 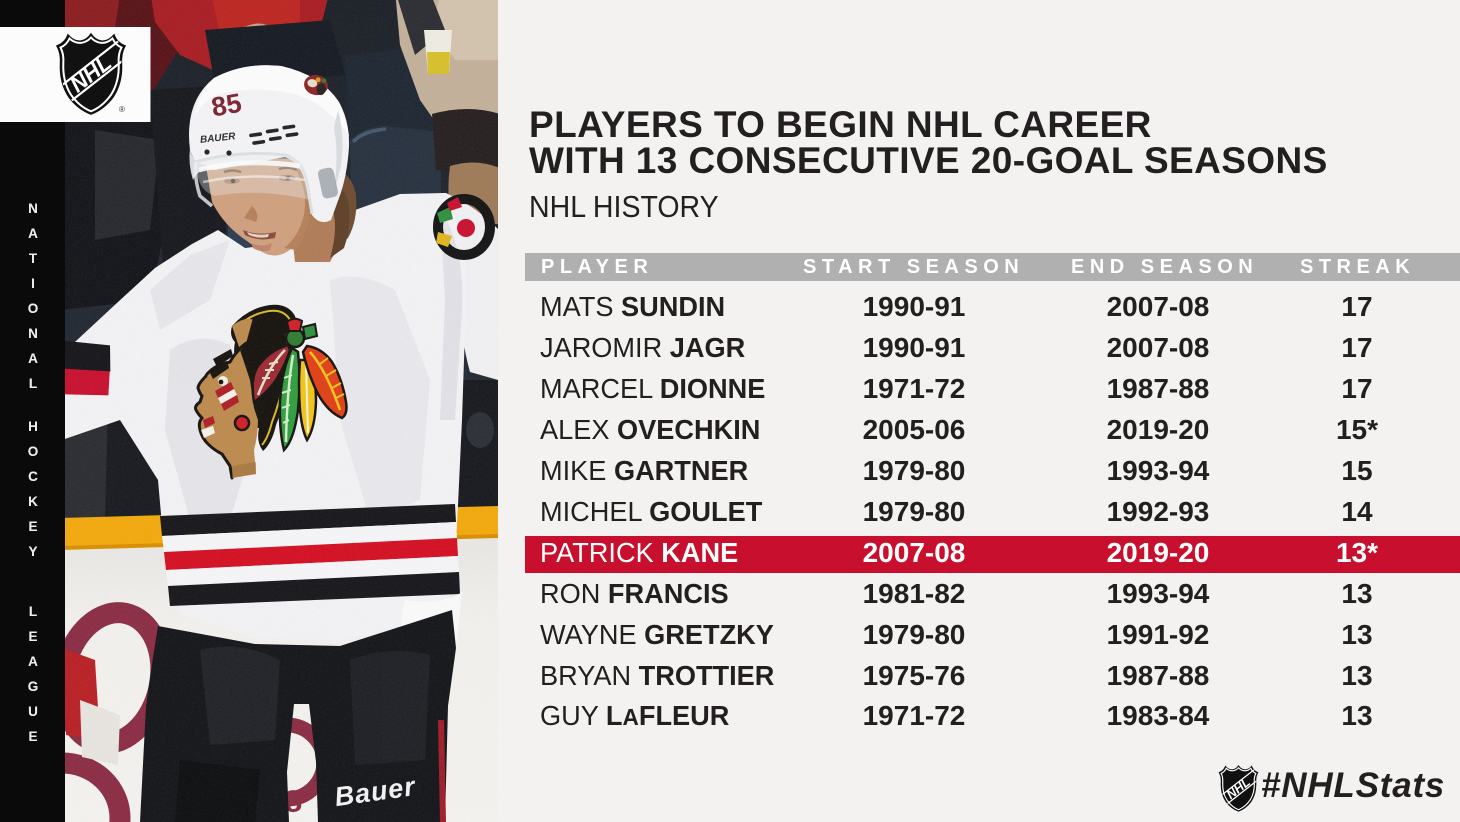 I want to click on svg-text: G, so click(x=33, y=686).